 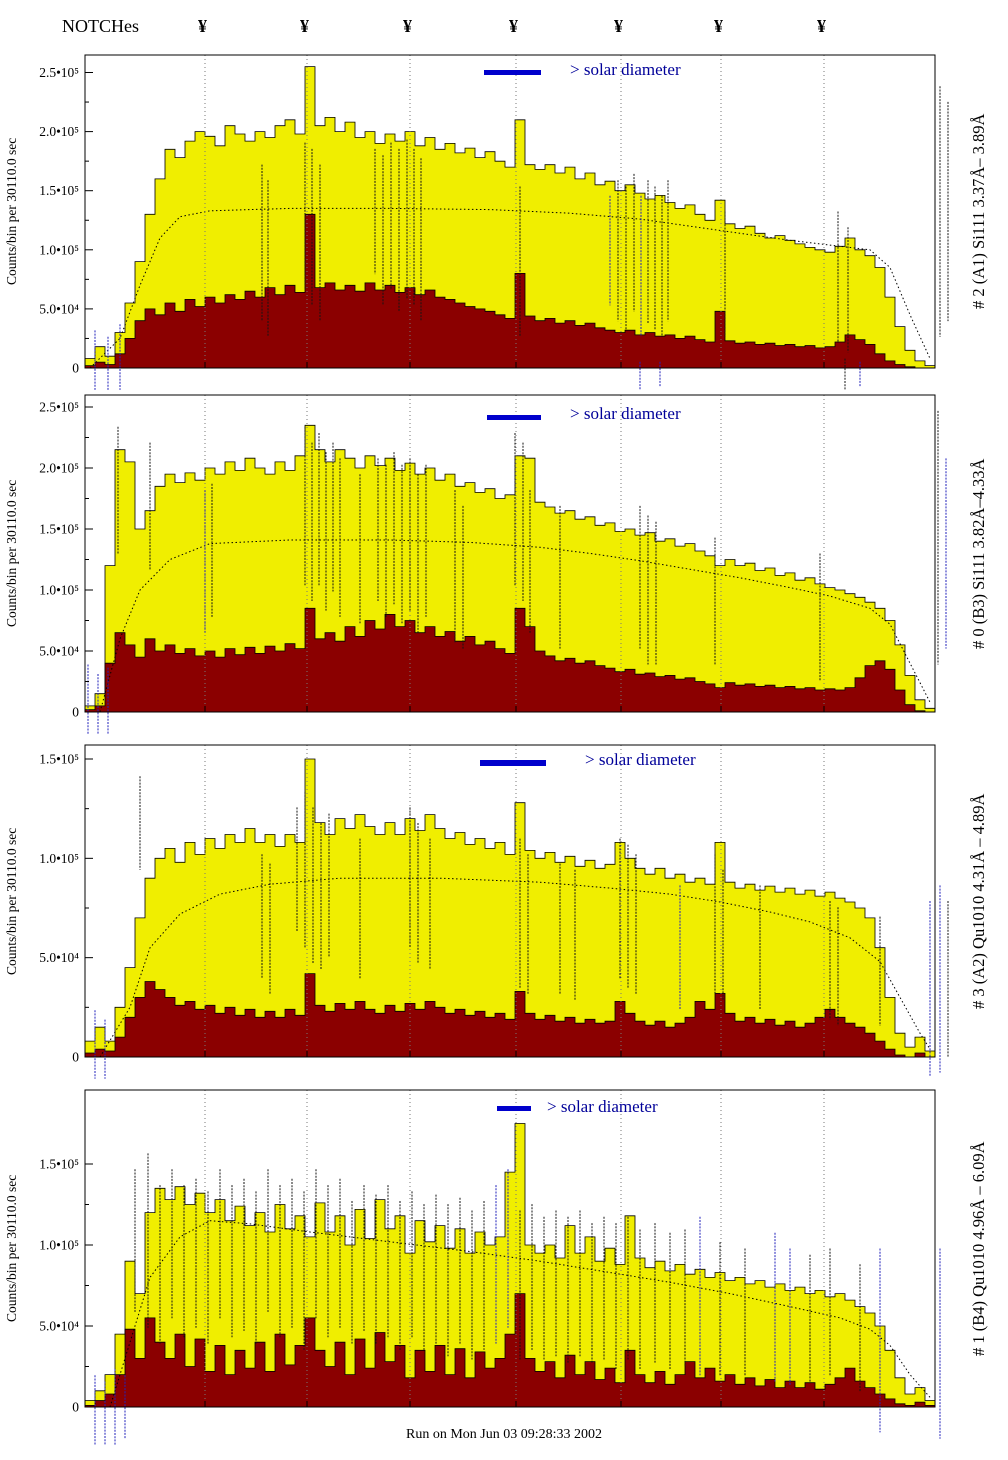 I want to click on solar-diameter-label-panel2: > solar diameter, so click(x=625, y=413).